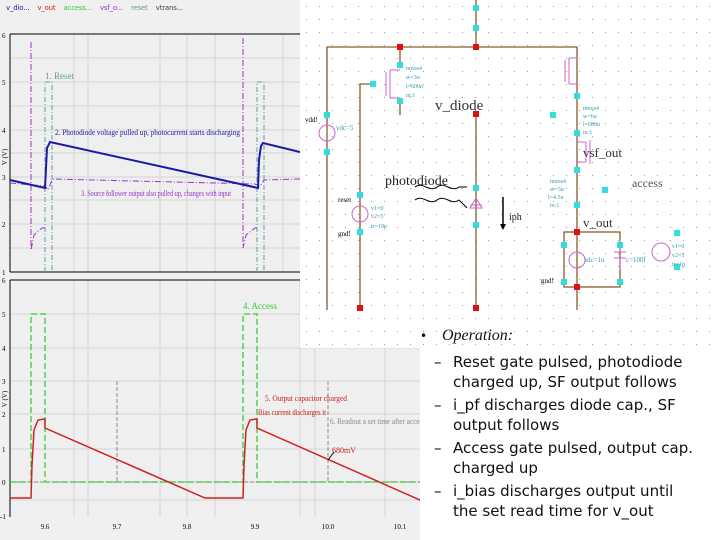 This screenshot has width=720, height=540. I want to click on legend-v-out: v_out, so click(46, 8).